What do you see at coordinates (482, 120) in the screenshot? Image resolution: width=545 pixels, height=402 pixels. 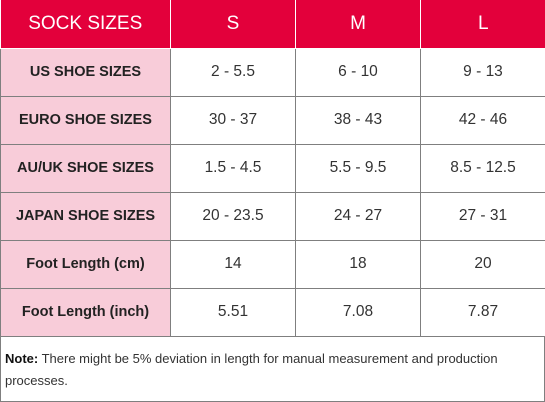 I see `cell-size-l: 42 - 46` at bounding box center [482, 120].